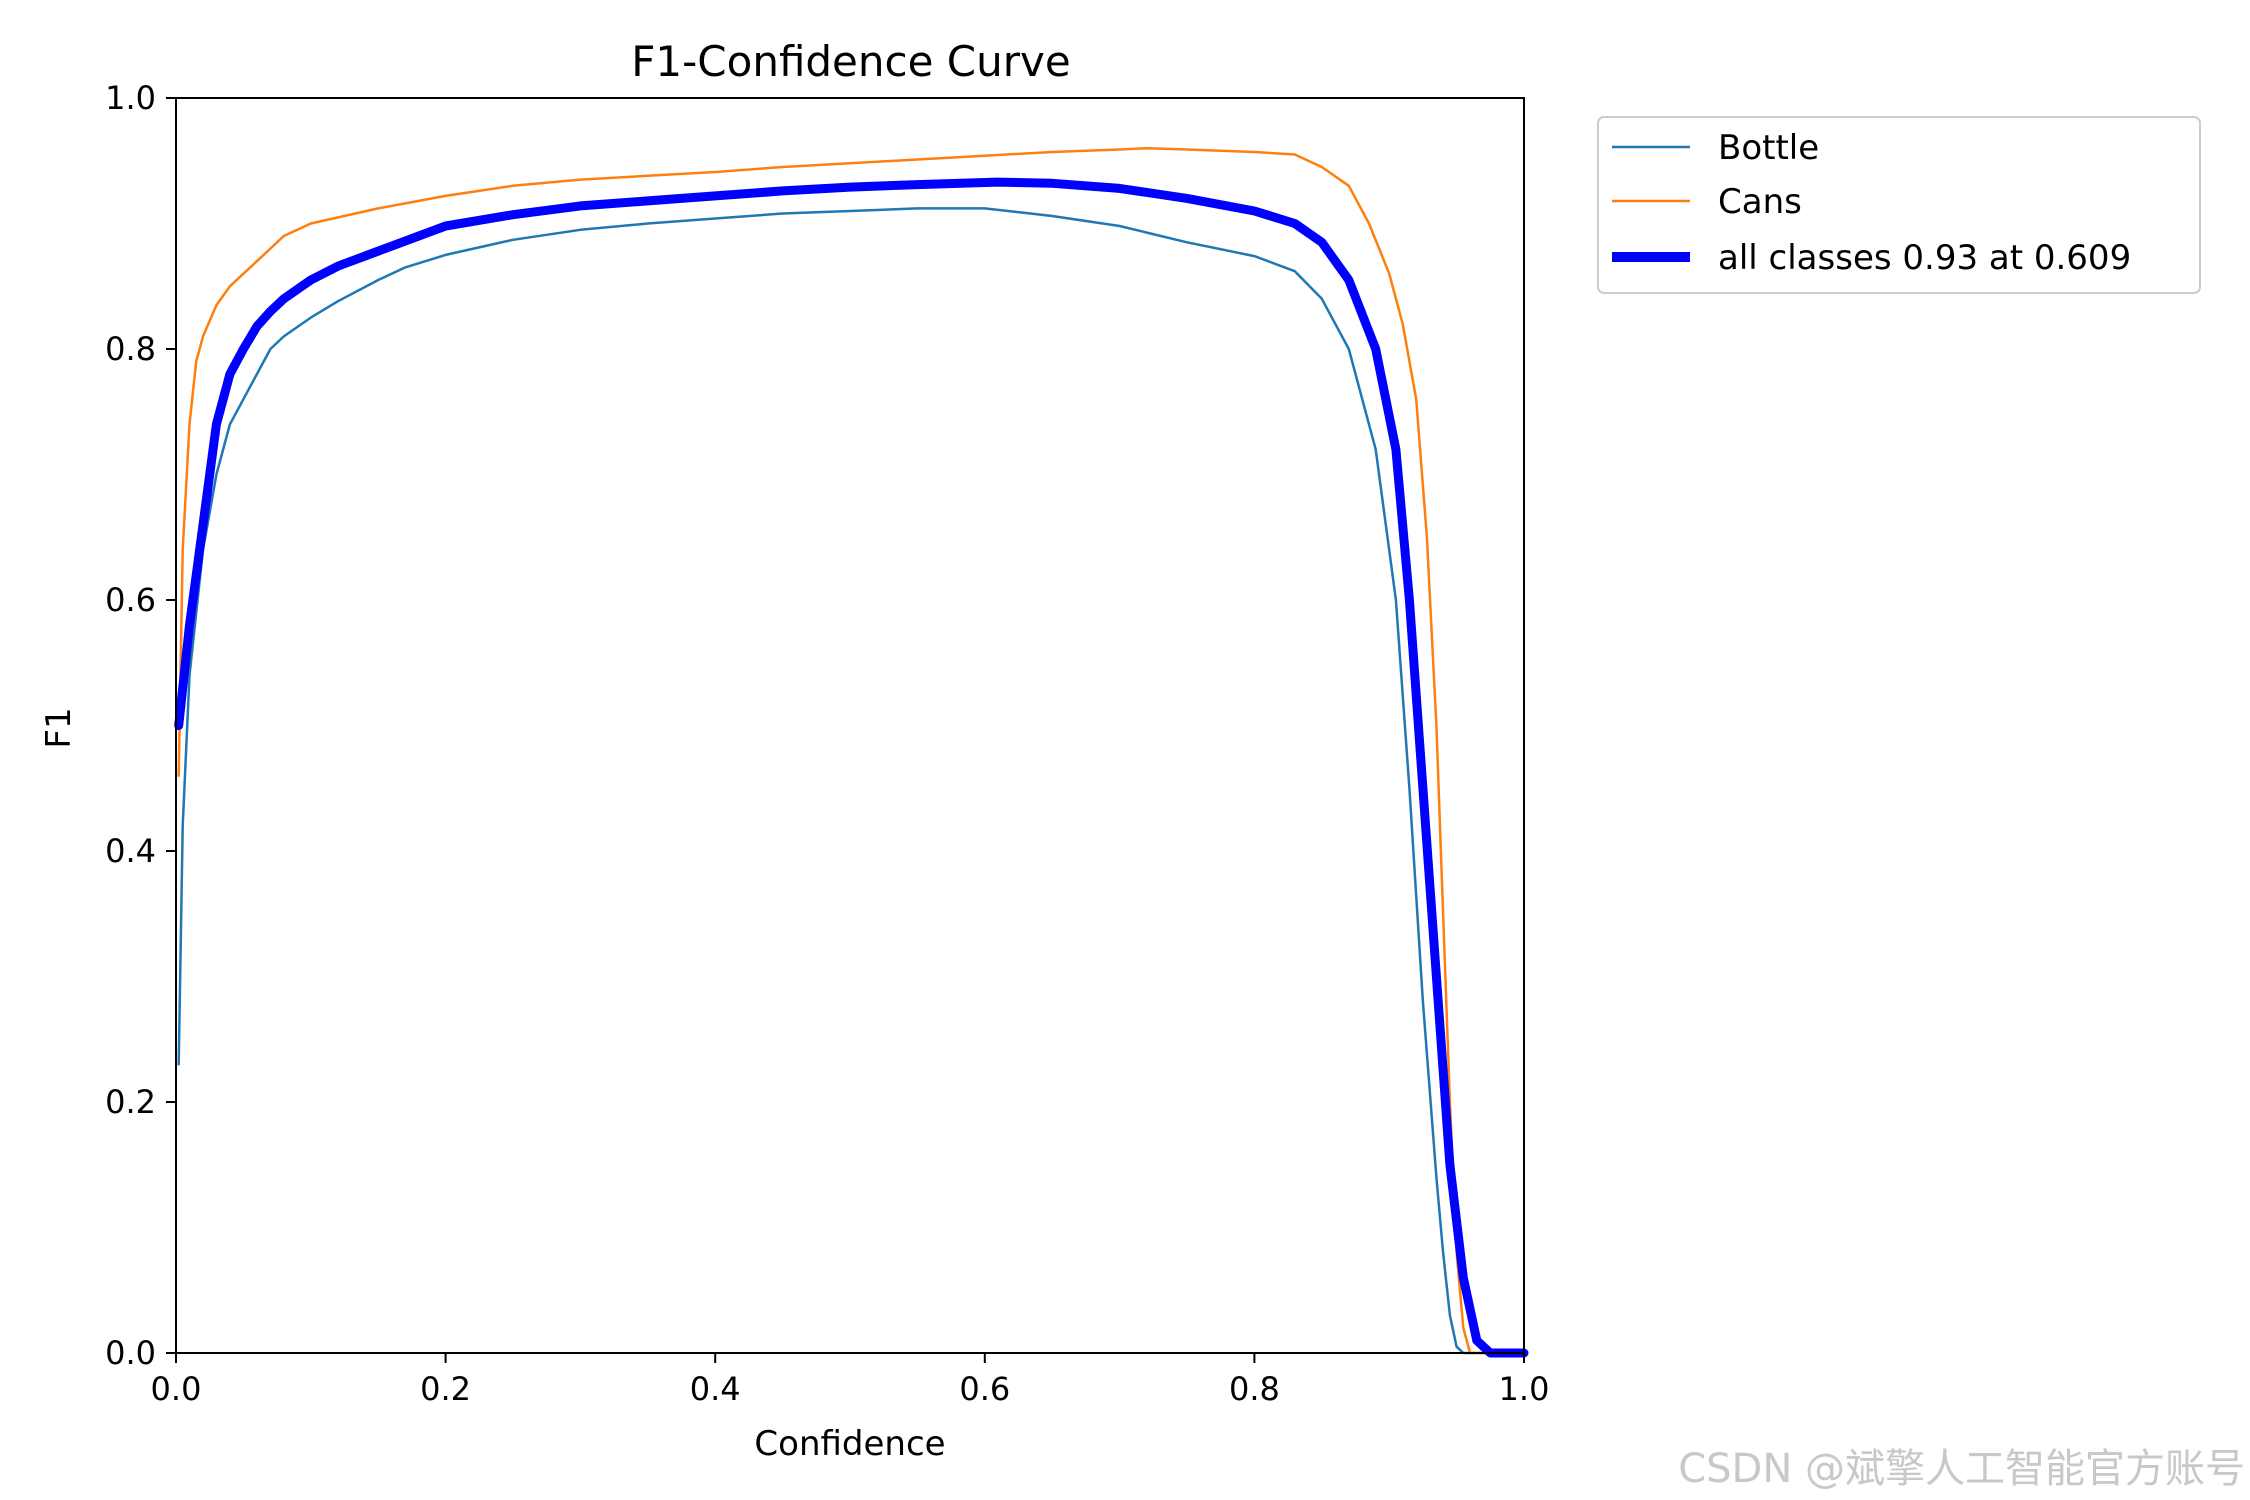  I want to click on y-tick-label: 0.4, so click(130, 851).